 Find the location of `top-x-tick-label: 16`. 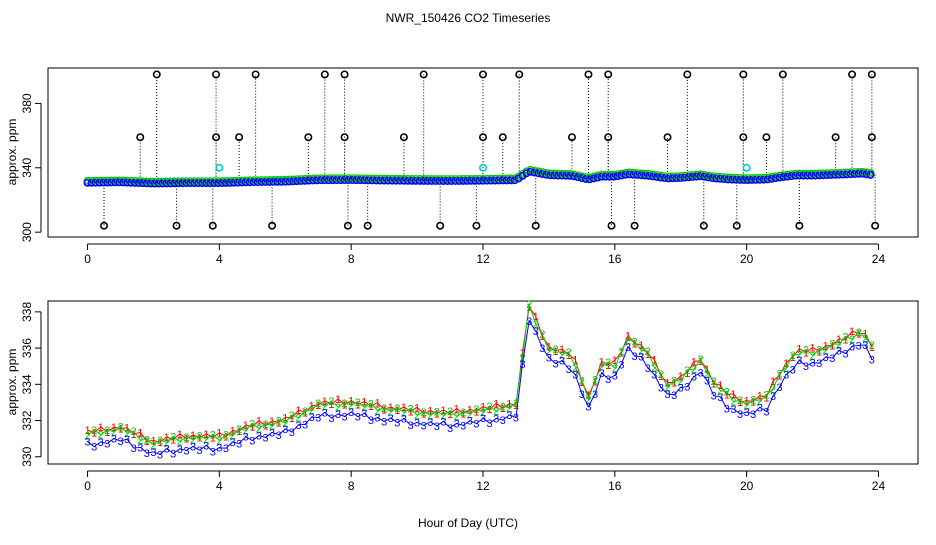

top-x-tick-label: 16 is located at coordinates (615, 259).